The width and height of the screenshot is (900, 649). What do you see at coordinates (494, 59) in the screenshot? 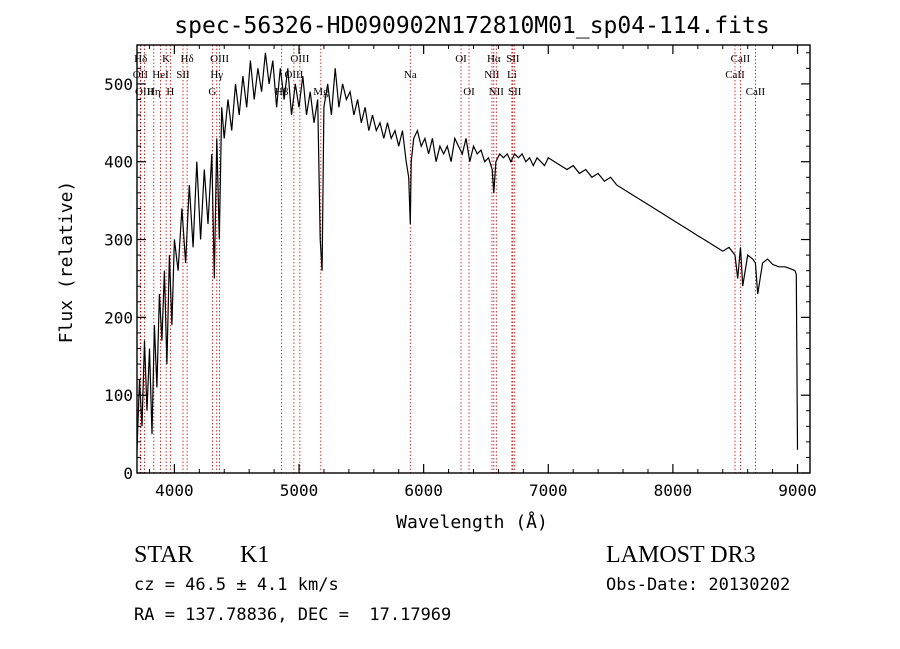
I see `marker-label-19: Hα` at bounding box center [494, 59].